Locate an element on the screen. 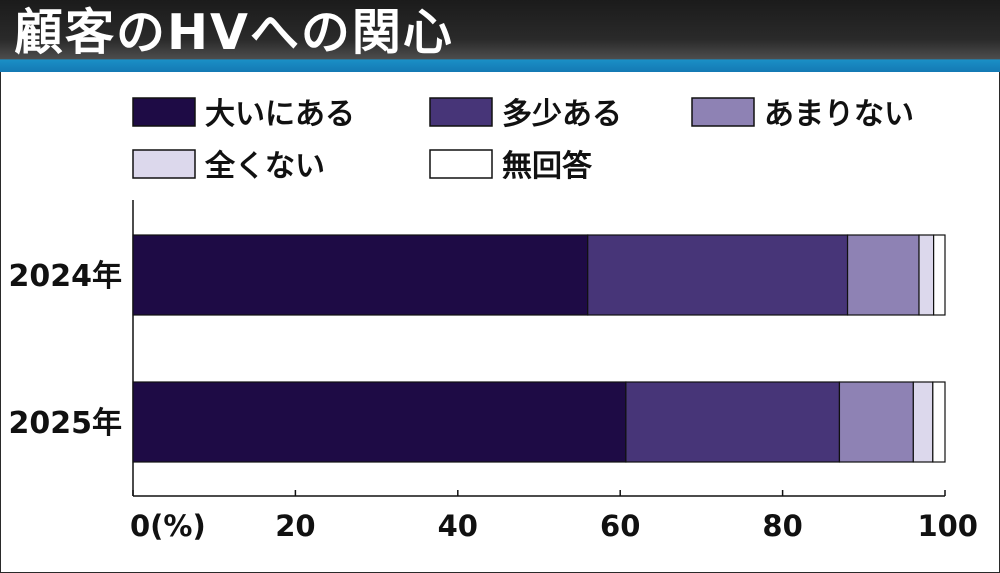 The width and height of the screenshot is (1000, 573). chart-title: 顧客のHVへの関心 is located at coordinates (234, 32).